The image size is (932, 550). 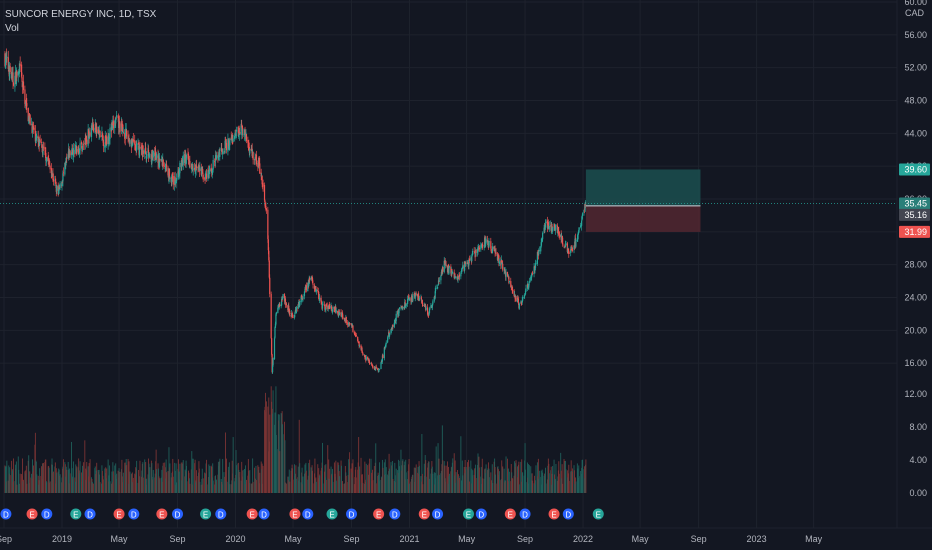 What do you see at coordinates (643, 218) in the screenshot?
I see `stop-zone` at bounding box center [643, 218].